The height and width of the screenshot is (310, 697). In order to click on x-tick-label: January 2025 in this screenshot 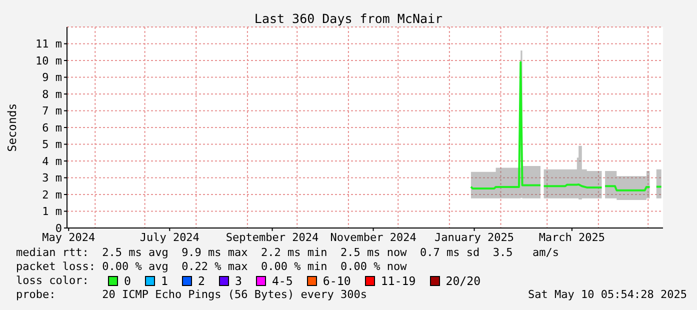, I will do `click(474, 237)`.